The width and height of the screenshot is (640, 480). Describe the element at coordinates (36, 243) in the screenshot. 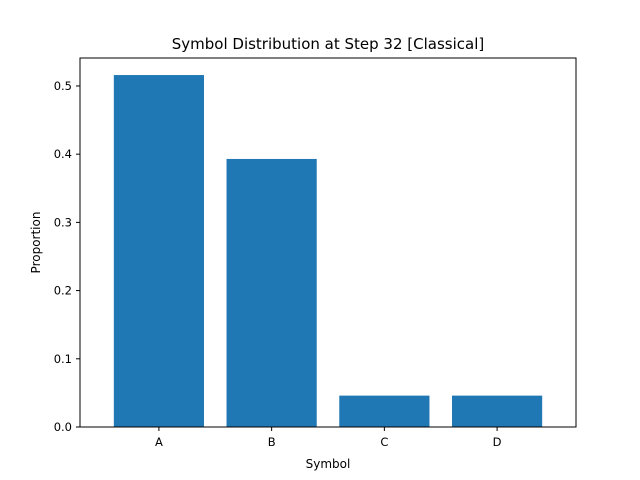

I see `y-axis-label: Proportion` at that location.